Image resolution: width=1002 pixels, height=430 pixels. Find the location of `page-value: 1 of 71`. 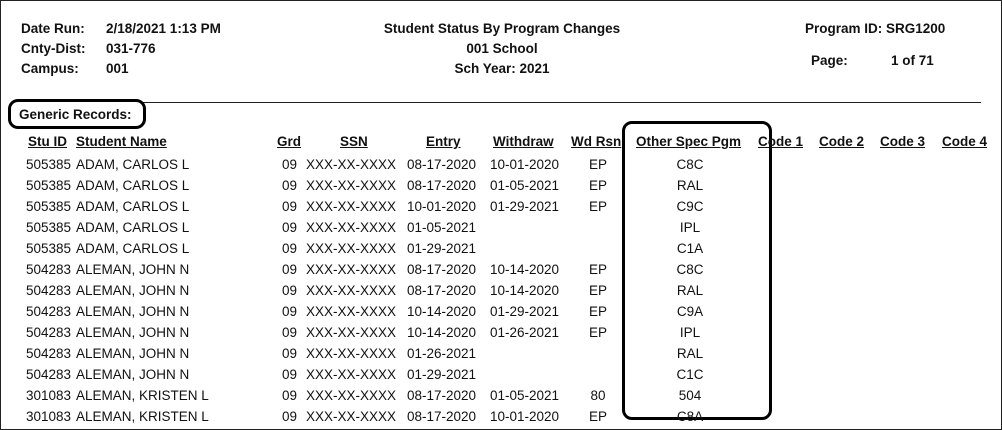

page-value: 1 of 71 is located at coordinates (912, 60).